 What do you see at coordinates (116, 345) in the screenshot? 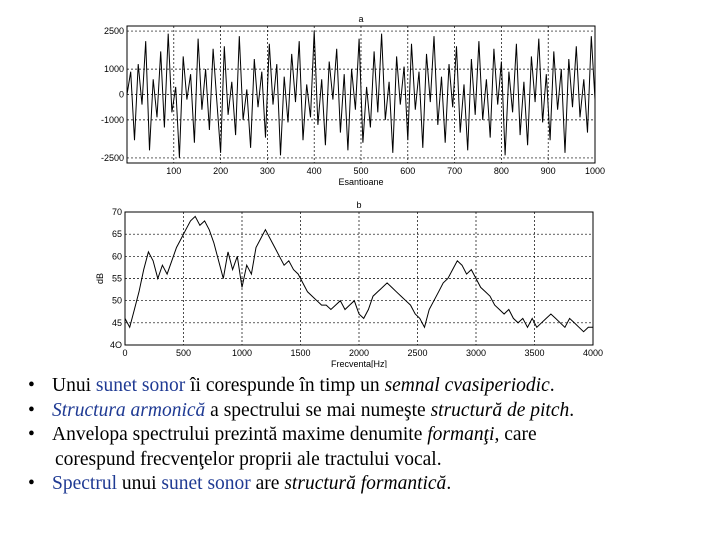
I see `y-tick-label: 4O` at bounding box center [116, 345].